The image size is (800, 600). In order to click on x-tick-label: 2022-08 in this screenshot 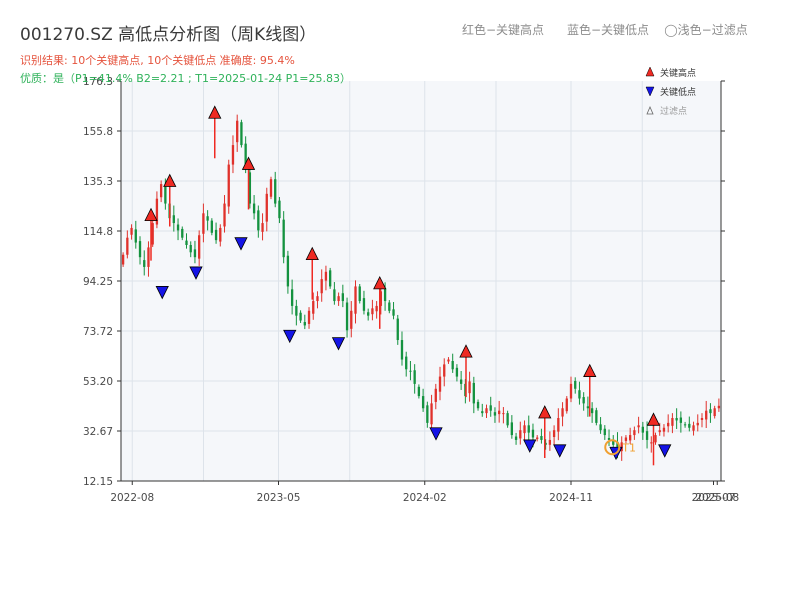, I will do `click(132, 498)`.